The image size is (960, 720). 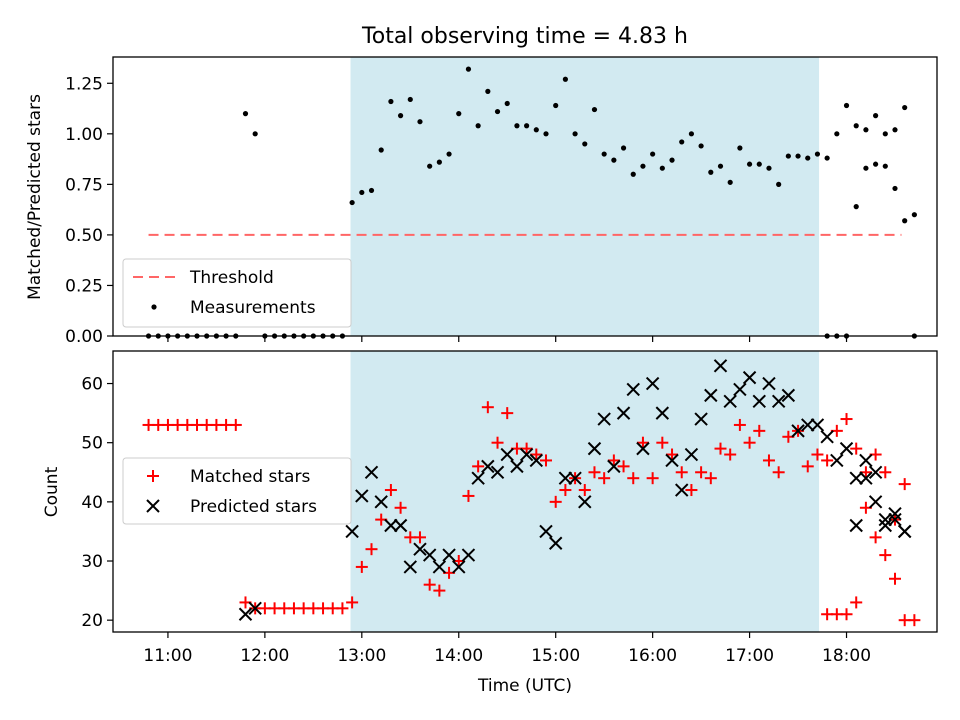 What do you see at coordinates (153, 476) in the screenshot?
I see `matched-legend-swatch` at bounding box center [153, 476].